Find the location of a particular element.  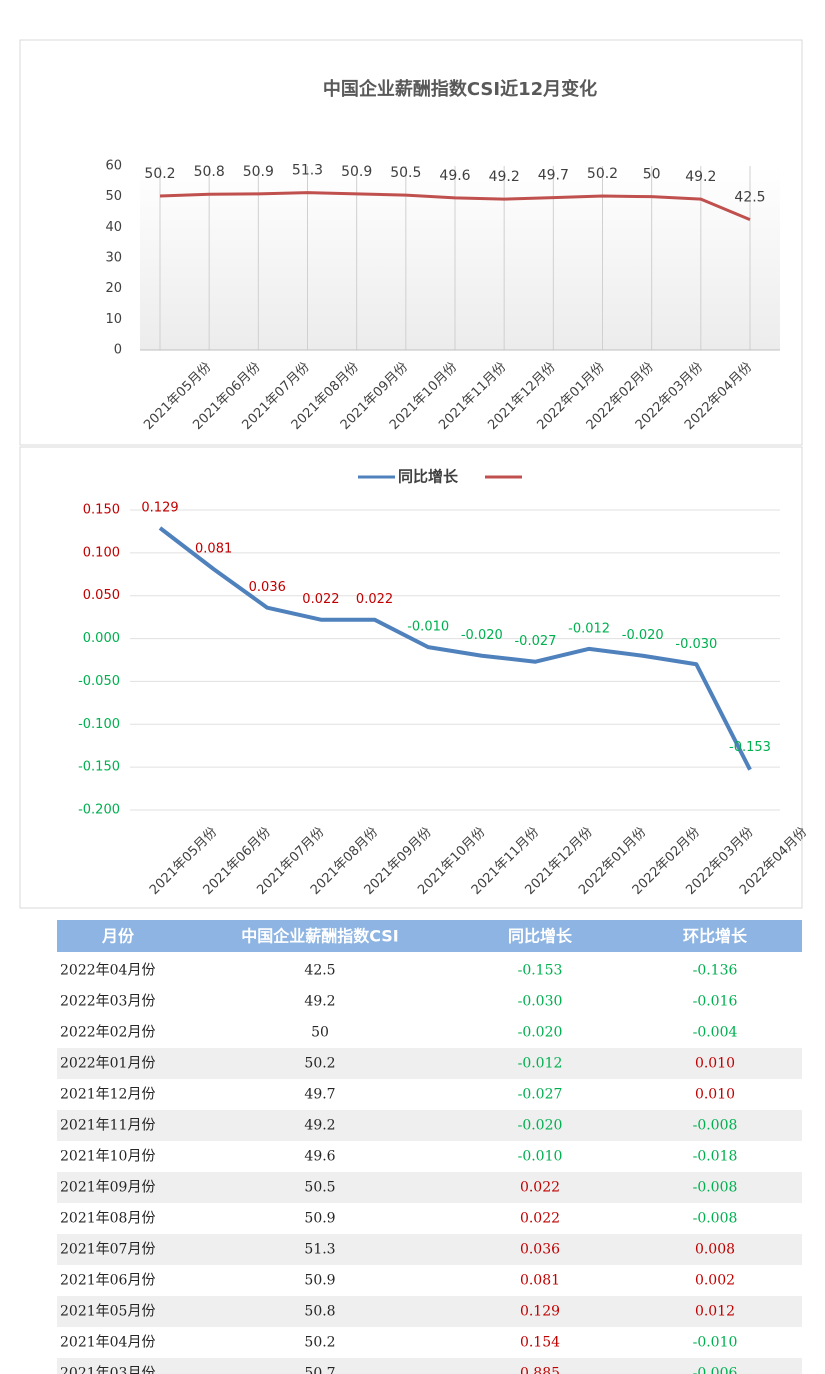

y-tick-label: -0.150 is located at coordinates (99, 767).